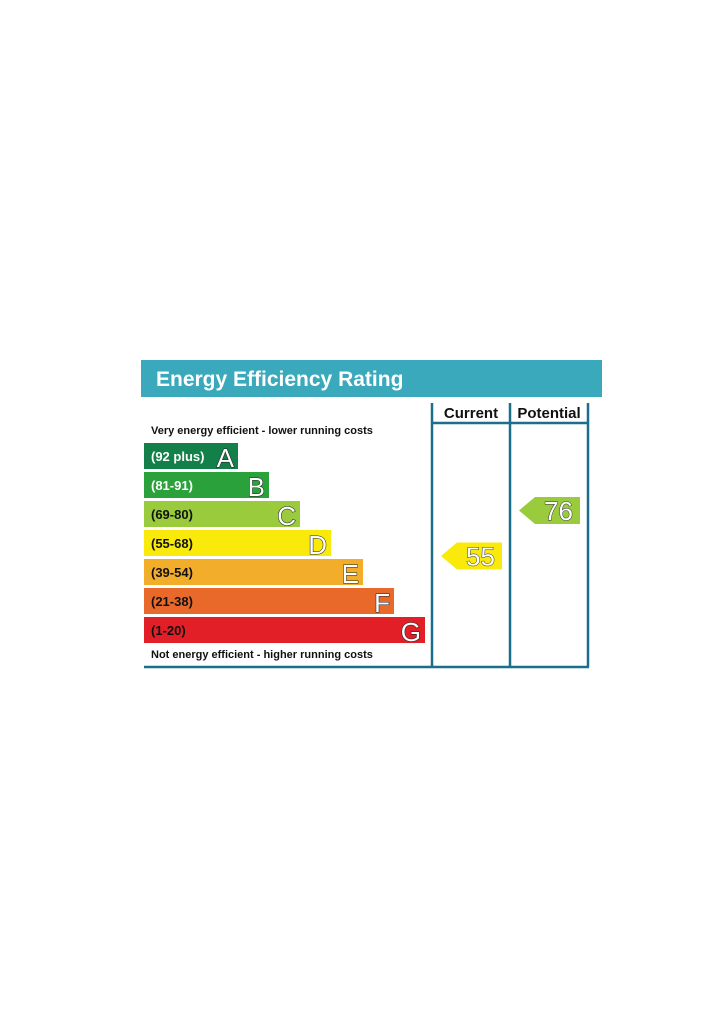  I want to click on potential-rating-arrow, so click(549, 510).